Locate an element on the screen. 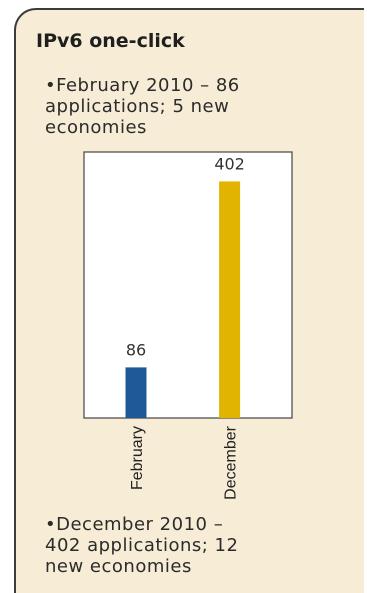 The image size is (367, 593). data-label-february: 86 is located at coordinates (136, 349).